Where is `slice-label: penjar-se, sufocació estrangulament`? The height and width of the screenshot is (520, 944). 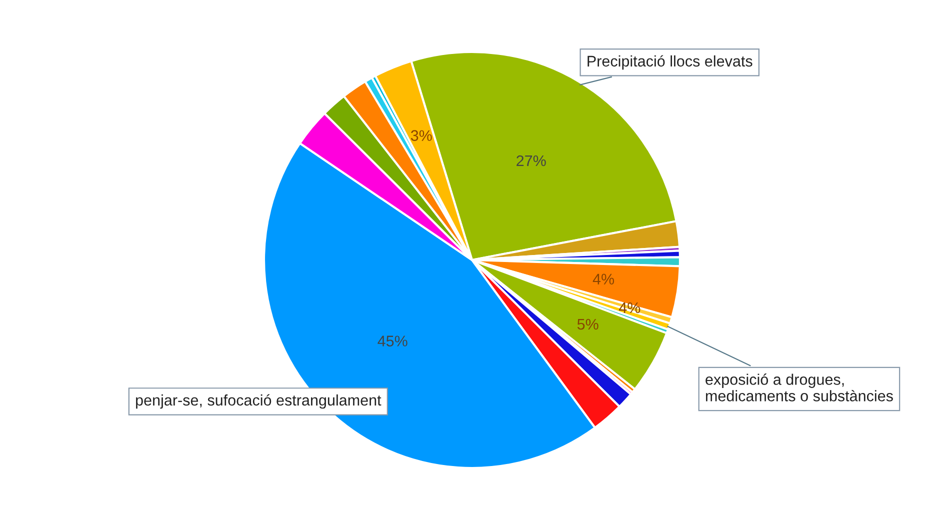 slice-label: penjar-se, sufocació estrangulament is located at coordinates (259, 401).